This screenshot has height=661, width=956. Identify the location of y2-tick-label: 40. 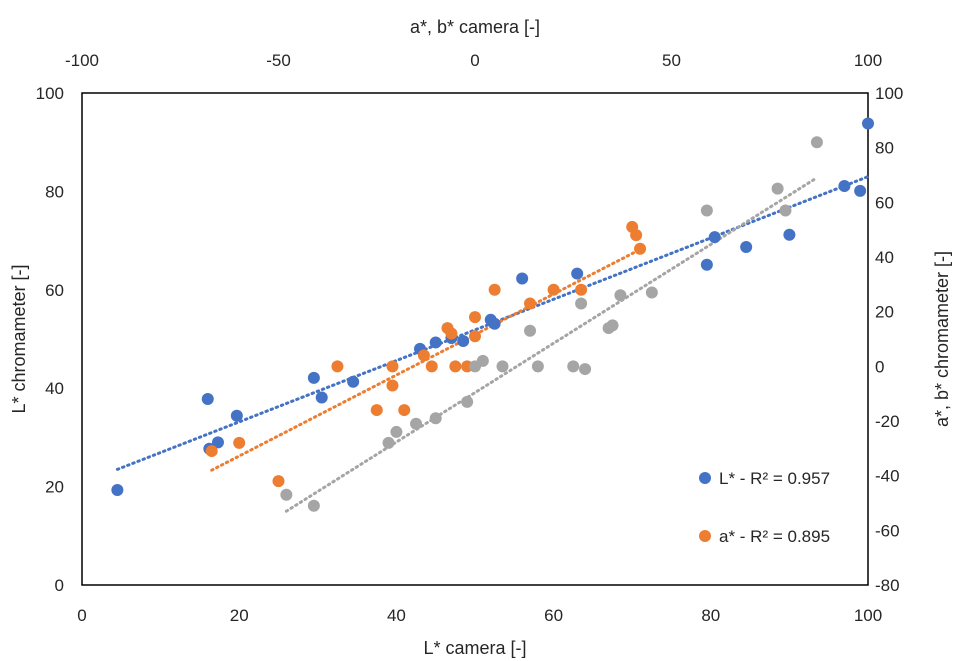
(884, 257).